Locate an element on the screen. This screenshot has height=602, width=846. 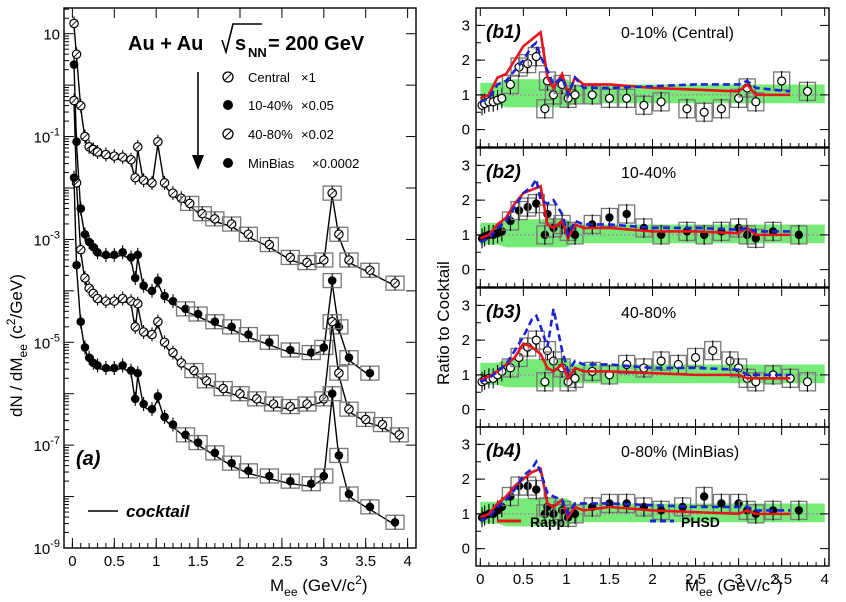
y-tick-label: 3 is located at coordinates (466, 165).